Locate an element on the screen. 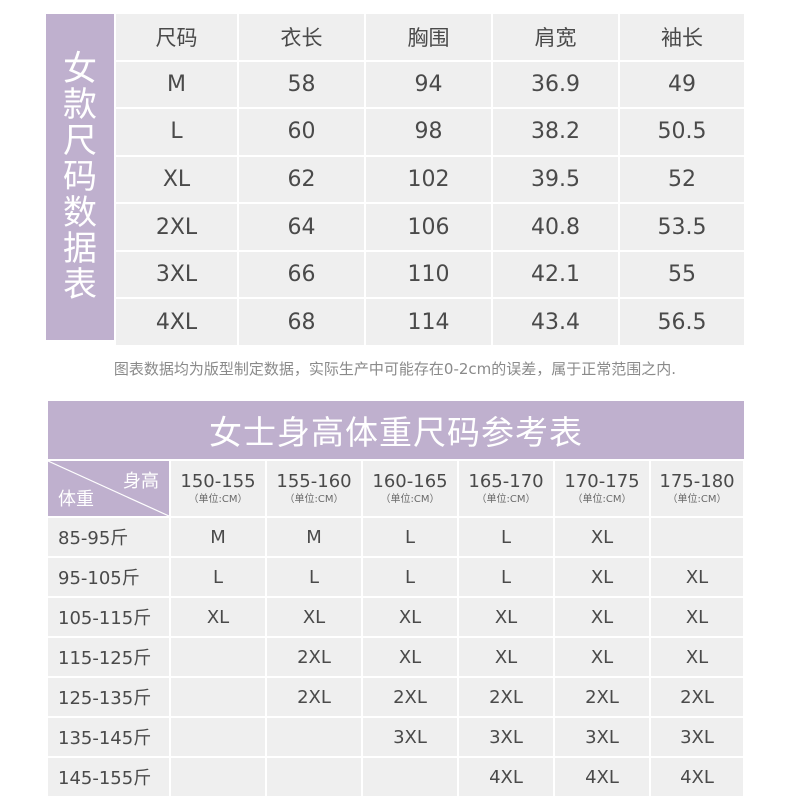 This screenshot has width=790, height=808. side-title-char: 据 is located at coordinates (80, 249).